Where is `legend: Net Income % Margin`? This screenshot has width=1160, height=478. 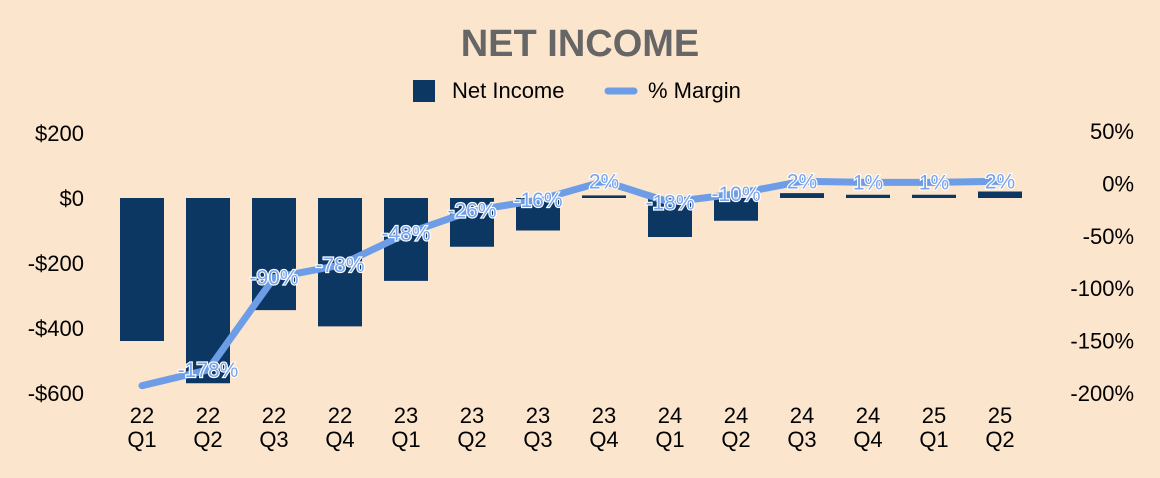 legend: Net Income % Margin is located at coordinates (577, 90).